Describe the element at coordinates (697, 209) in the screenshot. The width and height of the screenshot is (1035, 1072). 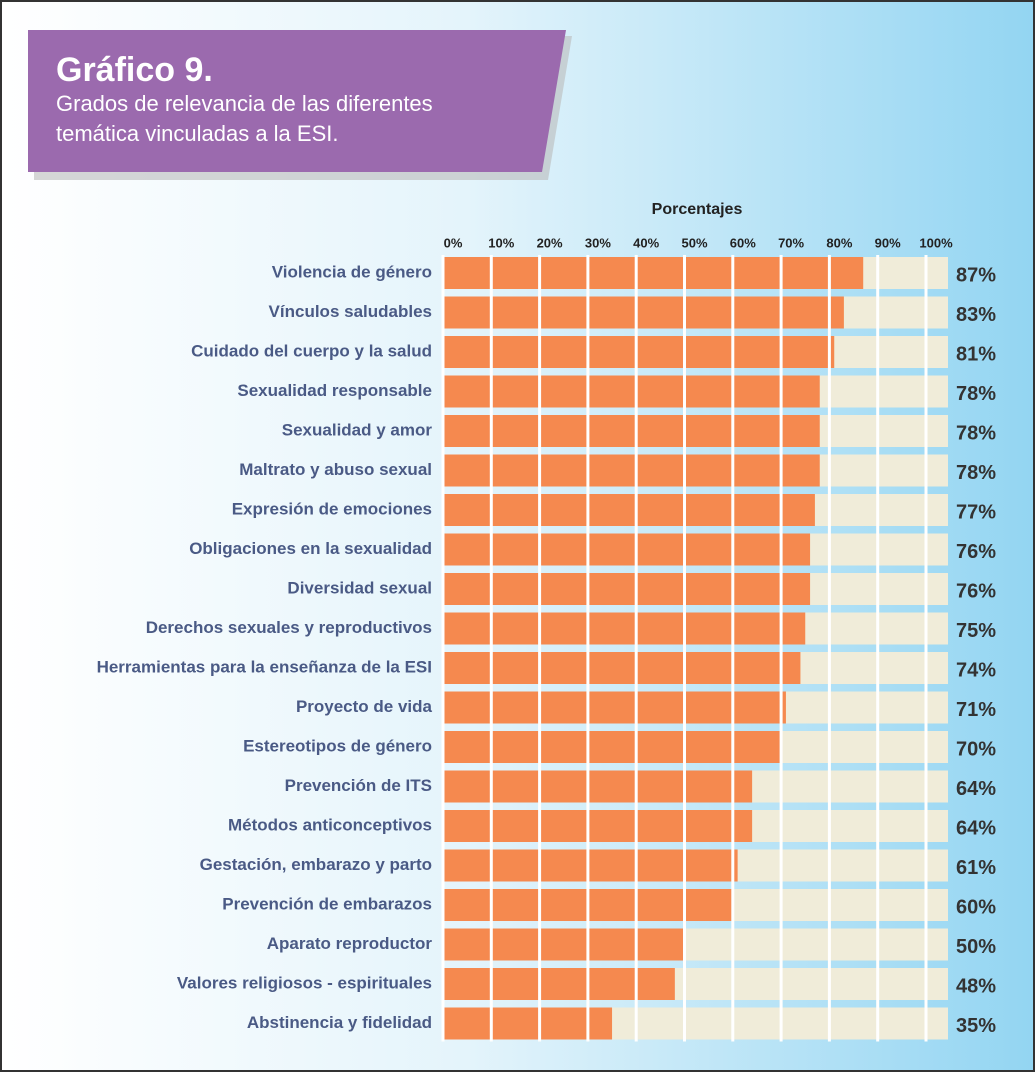
I see `axis-label: Porcentajes` at that location.